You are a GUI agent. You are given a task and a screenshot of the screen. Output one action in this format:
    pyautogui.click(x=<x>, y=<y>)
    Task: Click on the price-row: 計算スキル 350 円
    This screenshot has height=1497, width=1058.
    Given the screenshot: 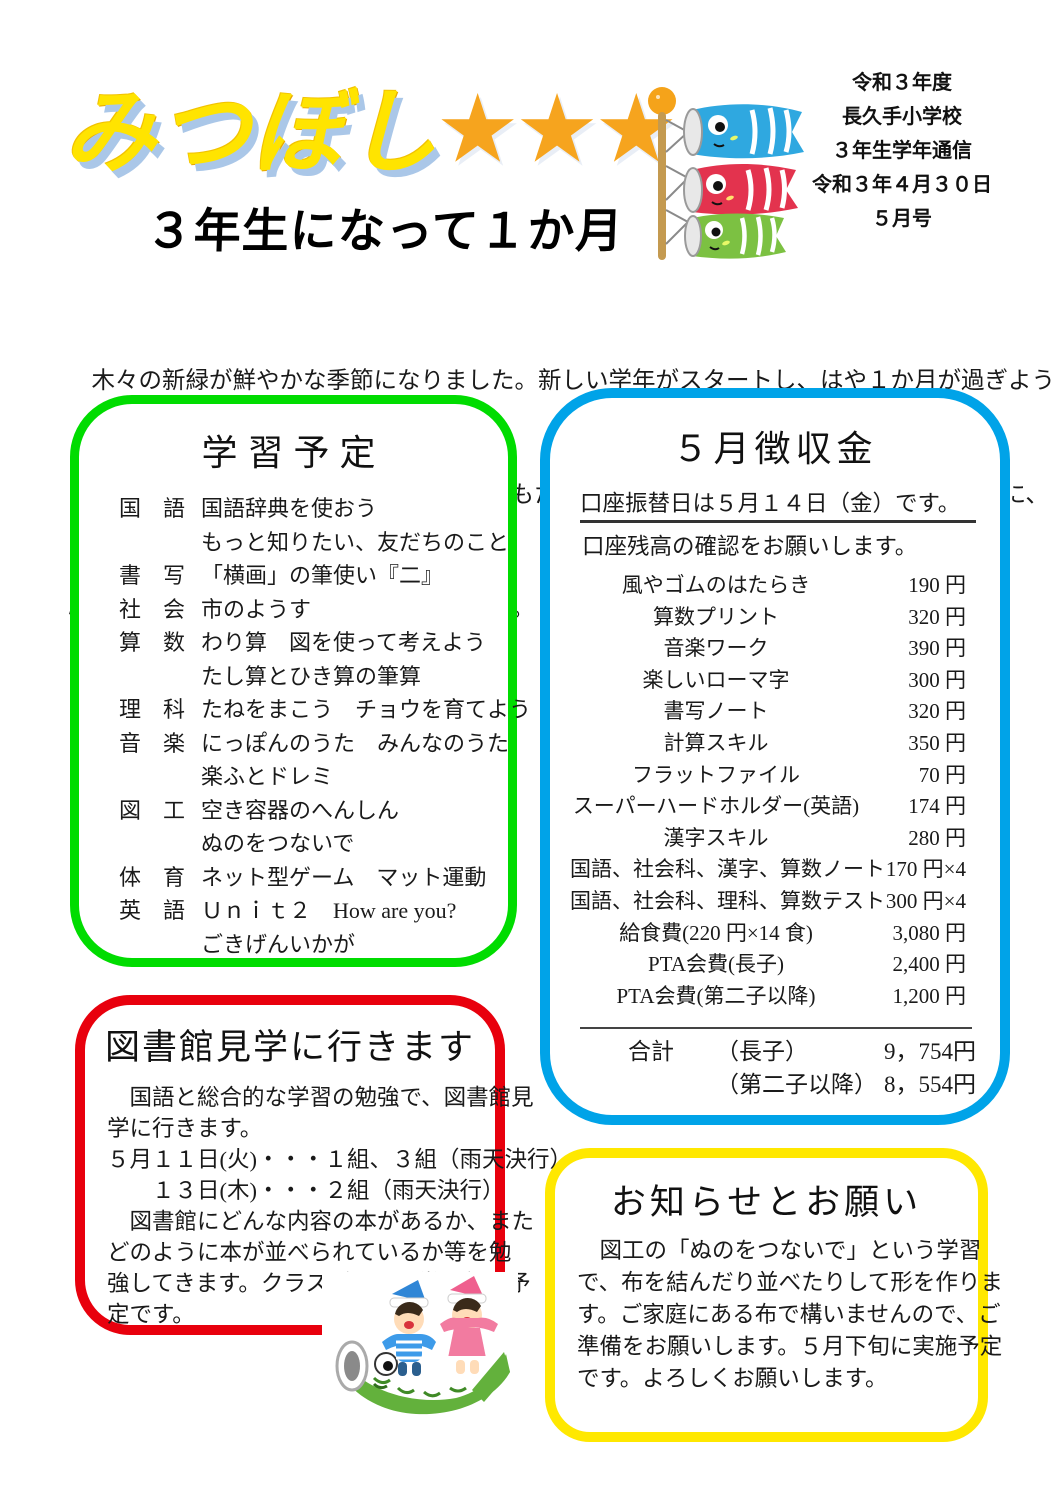 What is the action you would take?
    pyautogui.click(x=768, y=743)
    